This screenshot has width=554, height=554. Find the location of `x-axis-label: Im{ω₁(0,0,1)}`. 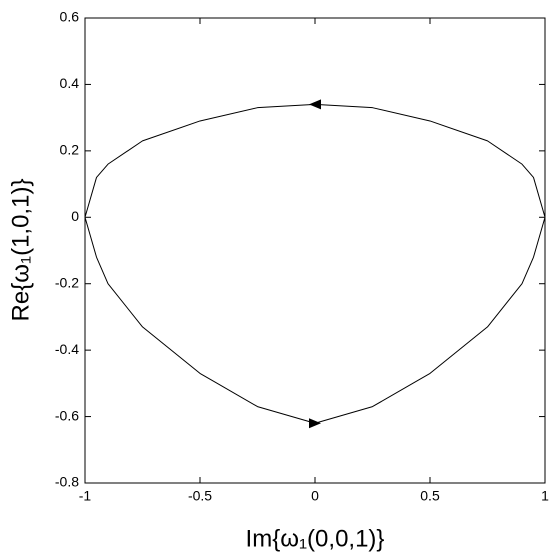

x-axis-label: Im{ω₁(0,0,1)} is located at coordinates (315, 538).